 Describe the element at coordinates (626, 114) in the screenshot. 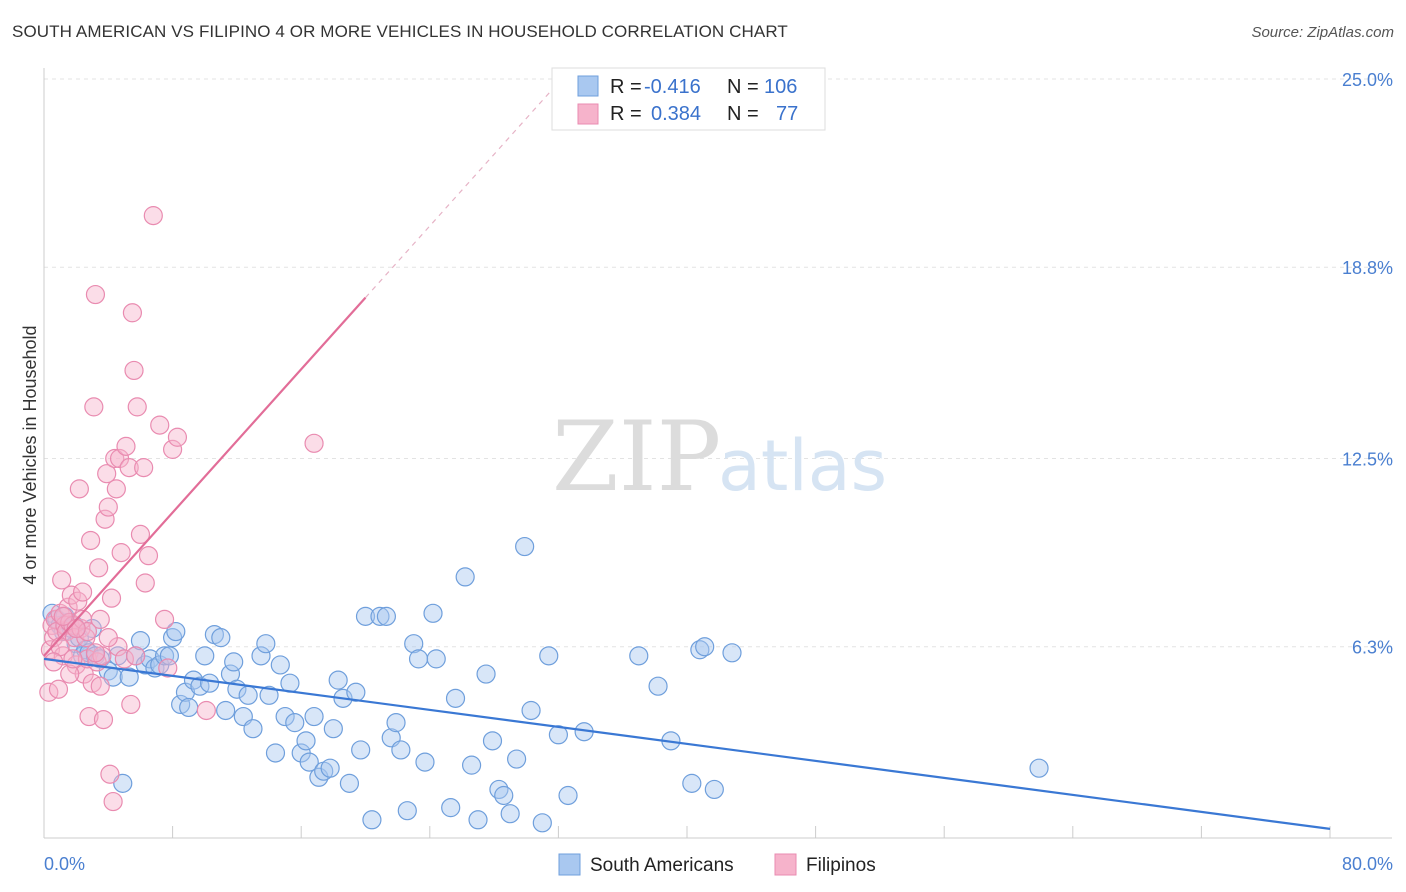

I see `legend-r-label-2: R =` at that location.